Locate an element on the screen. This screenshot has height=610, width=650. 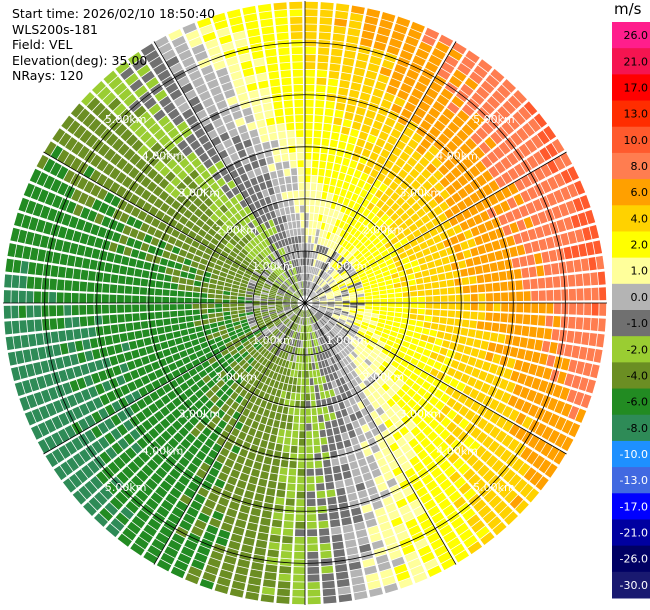
colorbar-tick-label: -4.0 is located at coordinates (637, 375).